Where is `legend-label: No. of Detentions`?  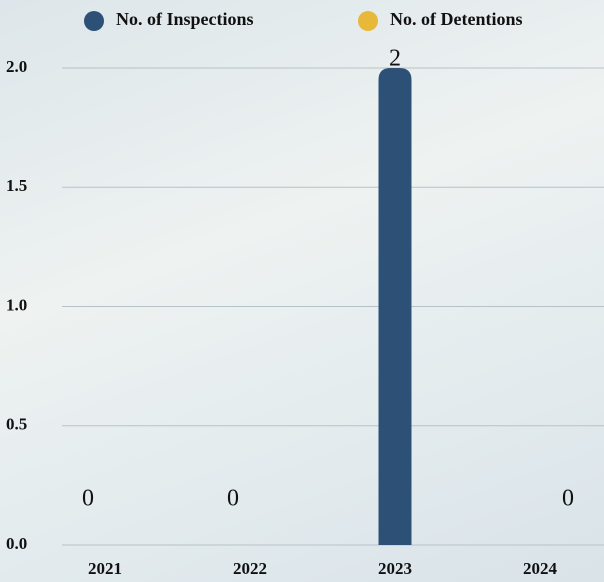 legend-label: No. of Detentions is located at coordinates (456, 19).